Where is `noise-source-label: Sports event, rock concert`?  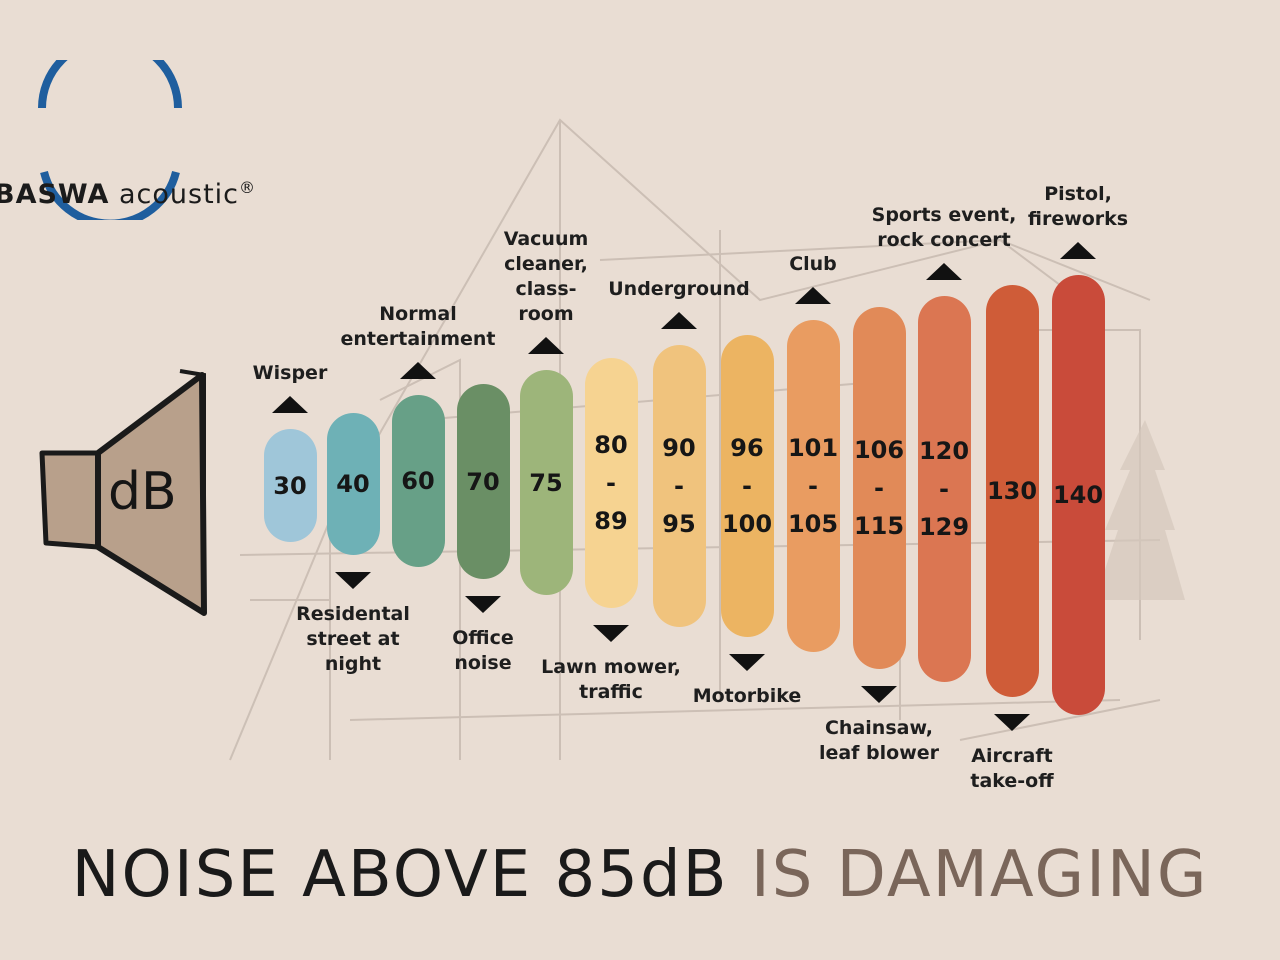 noise-source-label: Sports event, rock concert is located at coordinates (944, 227).